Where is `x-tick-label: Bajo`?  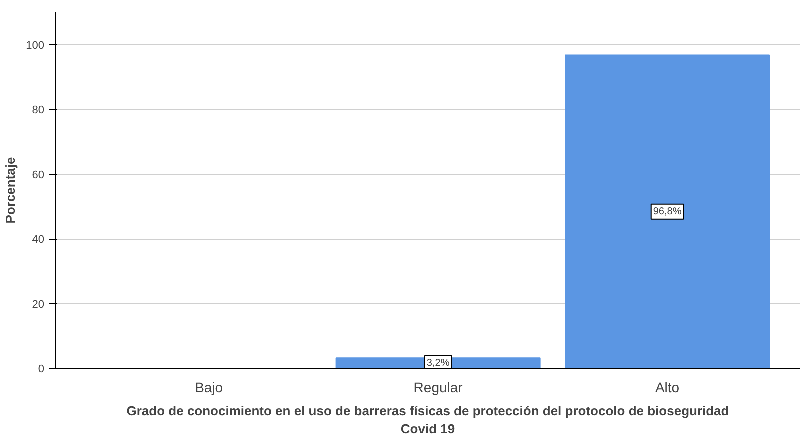 x-tick-label: Bajo is located at coordinates (209, 388).